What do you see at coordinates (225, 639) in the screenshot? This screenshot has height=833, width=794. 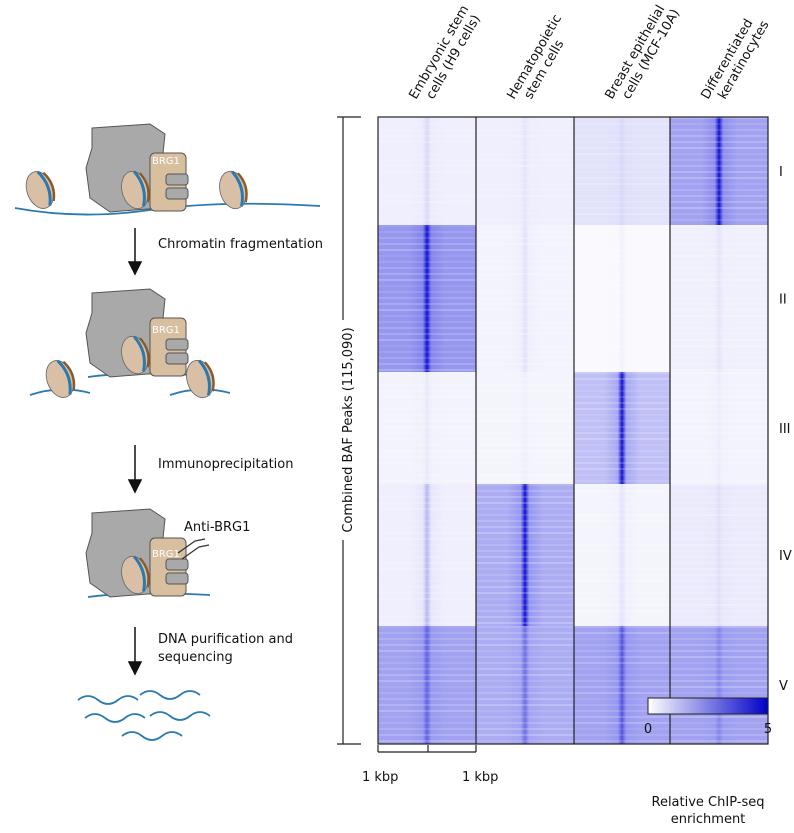 I see `step-label: DNA purification and` at bounding box center [225, 639].